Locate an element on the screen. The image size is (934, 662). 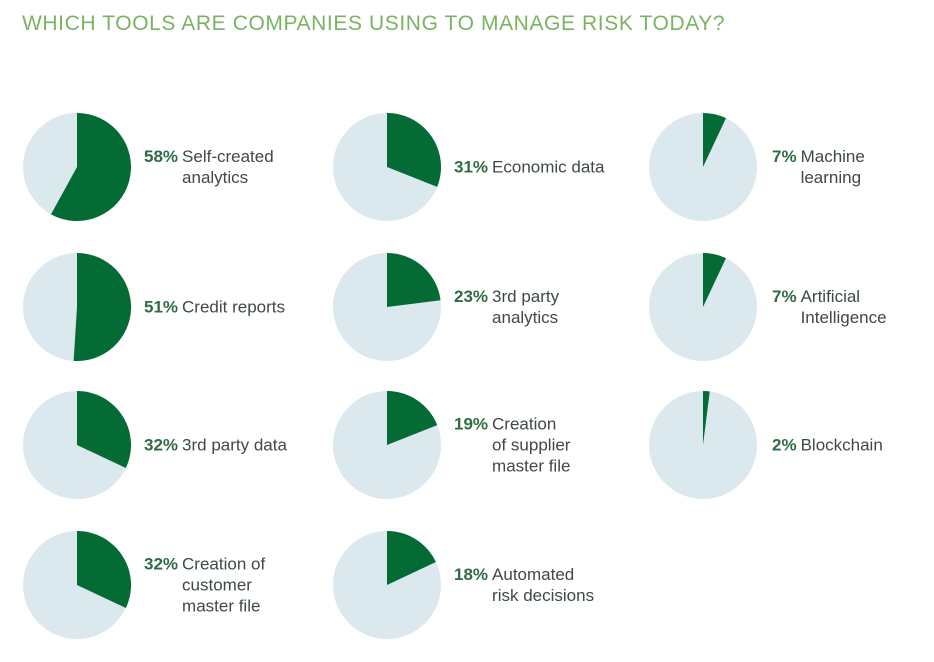
pie-label: 2% Blockchain is located at coordinates (827, 445).